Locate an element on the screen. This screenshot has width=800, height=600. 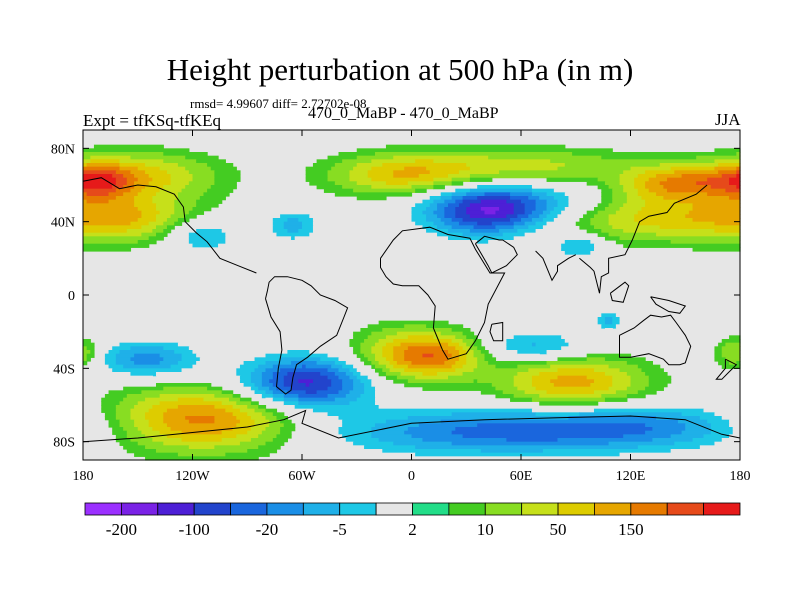
coastline-madagascar is located at coordinates (496, 331).